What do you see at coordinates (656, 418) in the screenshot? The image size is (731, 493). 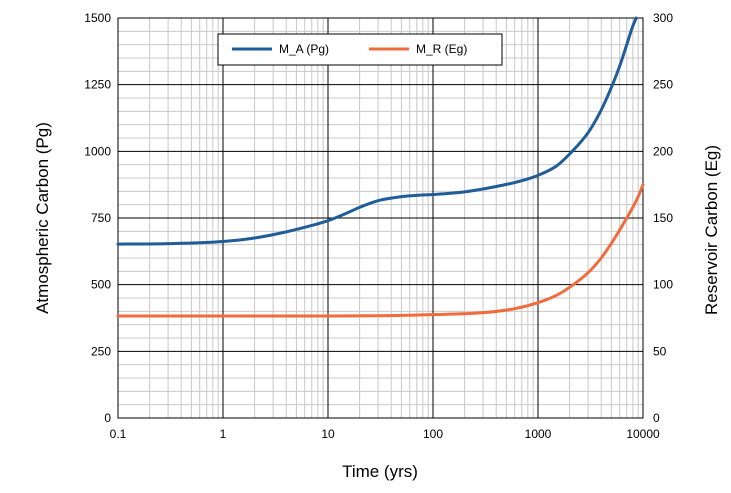 I see `y2-tick-label: 0` at bounding box center [656, 418].